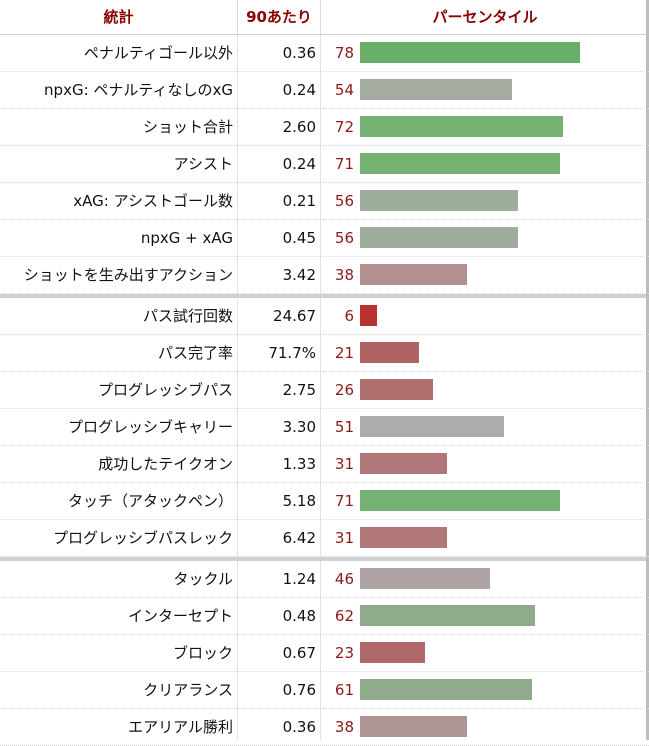  What do you see at coordinates (324, 17) in the screenshot?
I see `table-header: 統計 90あたり パーセンタイル` at bounding box center [324, 17].